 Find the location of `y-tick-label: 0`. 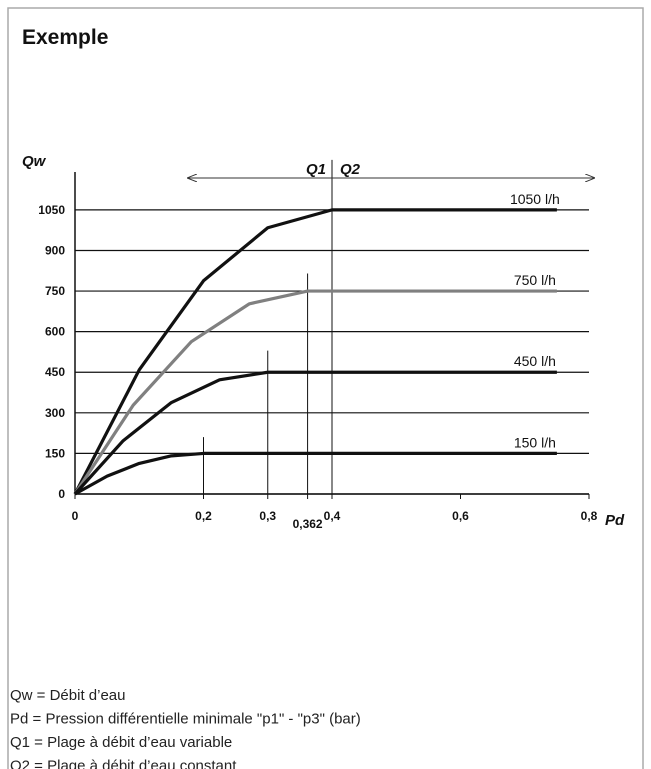

y-tick-label: 0 is located at coordinates (61, 494).